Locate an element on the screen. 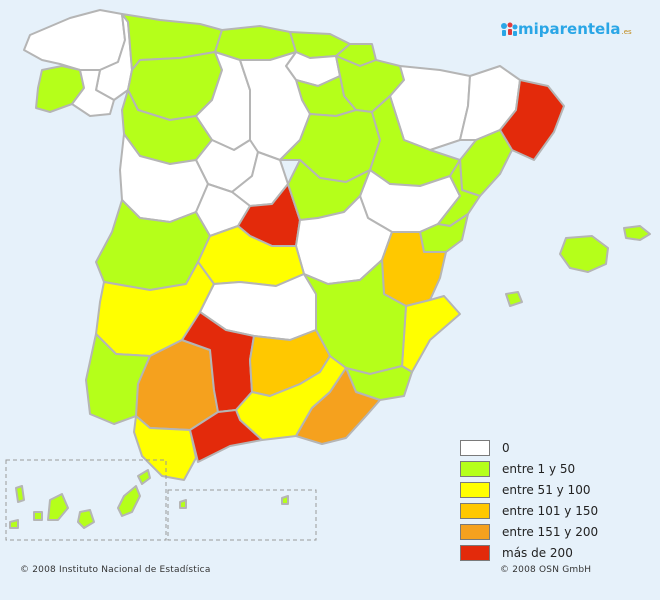 The height and width of the screenshot is (600, 660). island-menorca is located at coordinates (637, 233).